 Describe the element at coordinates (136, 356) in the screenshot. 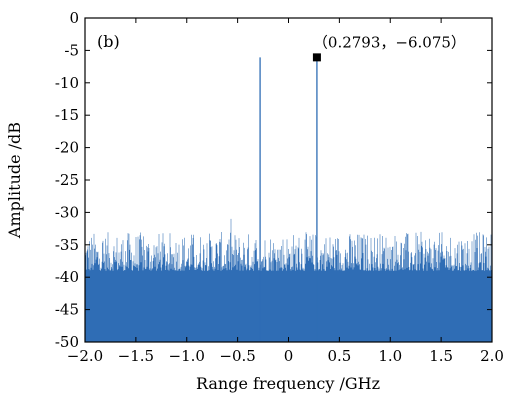

I see `x-tick-label: −1.5` at that location.